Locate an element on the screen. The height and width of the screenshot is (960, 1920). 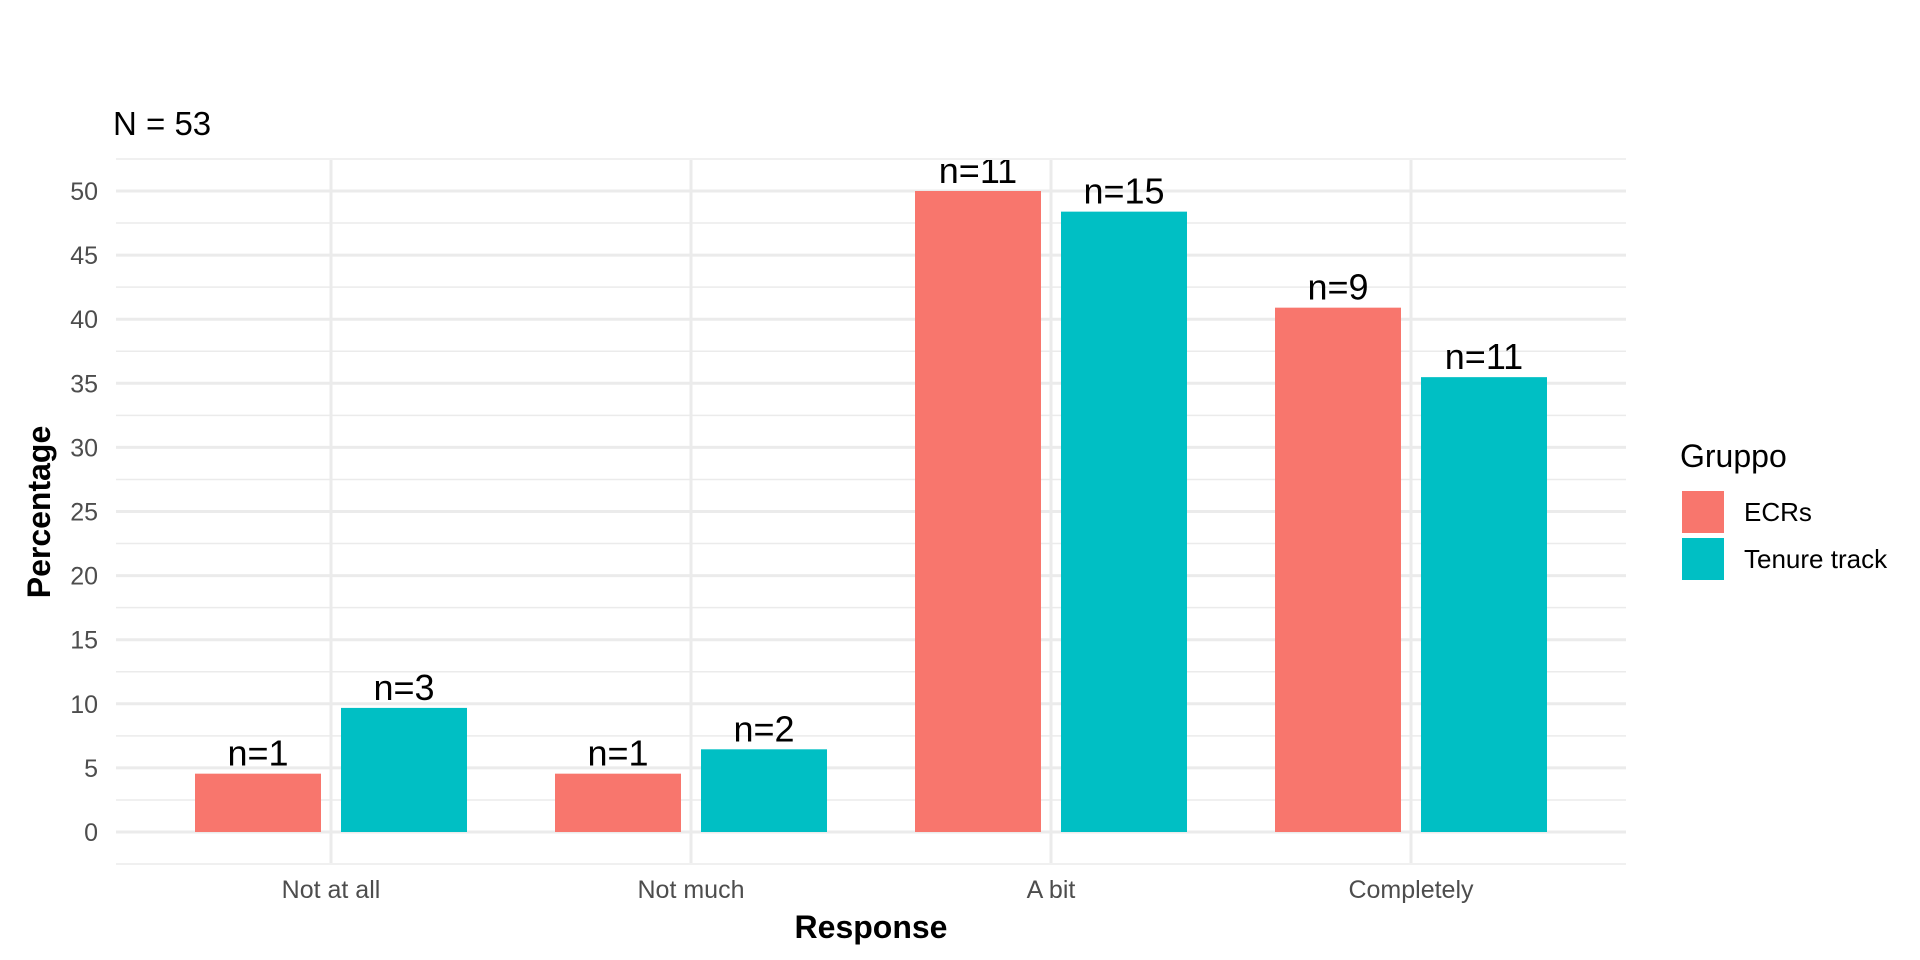
bar-label: n=2 is located at coordinates (763, 728).